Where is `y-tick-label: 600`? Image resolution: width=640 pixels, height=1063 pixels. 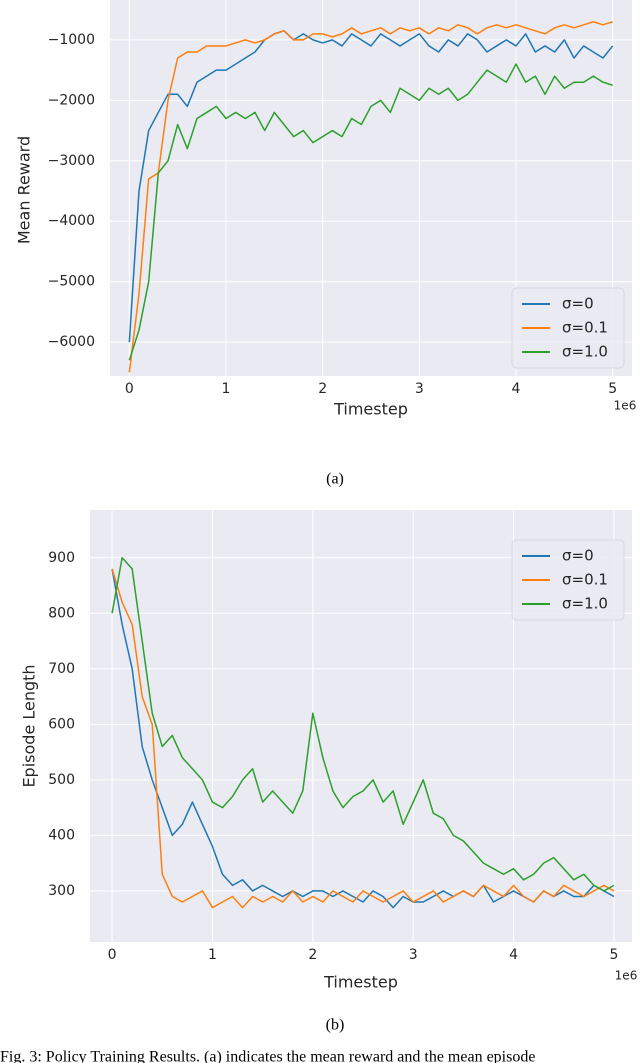
y-tick-label: 600 is located at coordinates (61, 724).